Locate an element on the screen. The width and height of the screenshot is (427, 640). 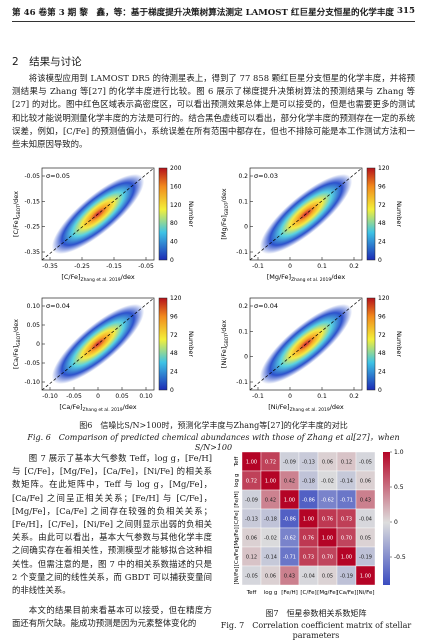
column-label: log g is located at coordinates (271, 593).